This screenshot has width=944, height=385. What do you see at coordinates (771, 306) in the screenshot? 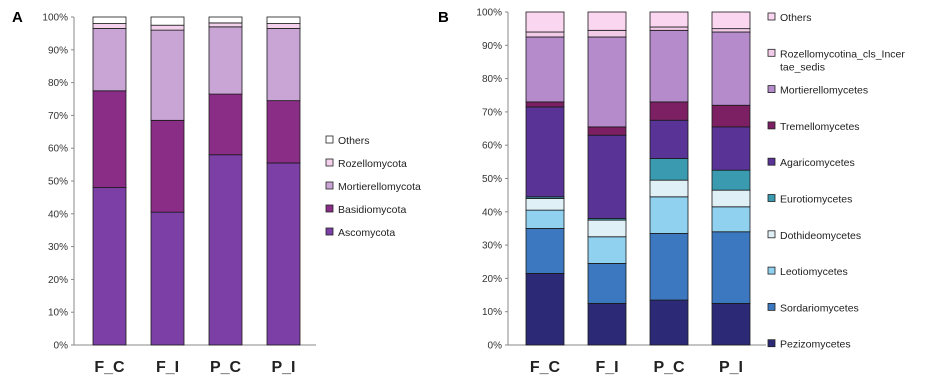
I see `legend-swatch-sordariomycetes` at bounding box center [771, 306].